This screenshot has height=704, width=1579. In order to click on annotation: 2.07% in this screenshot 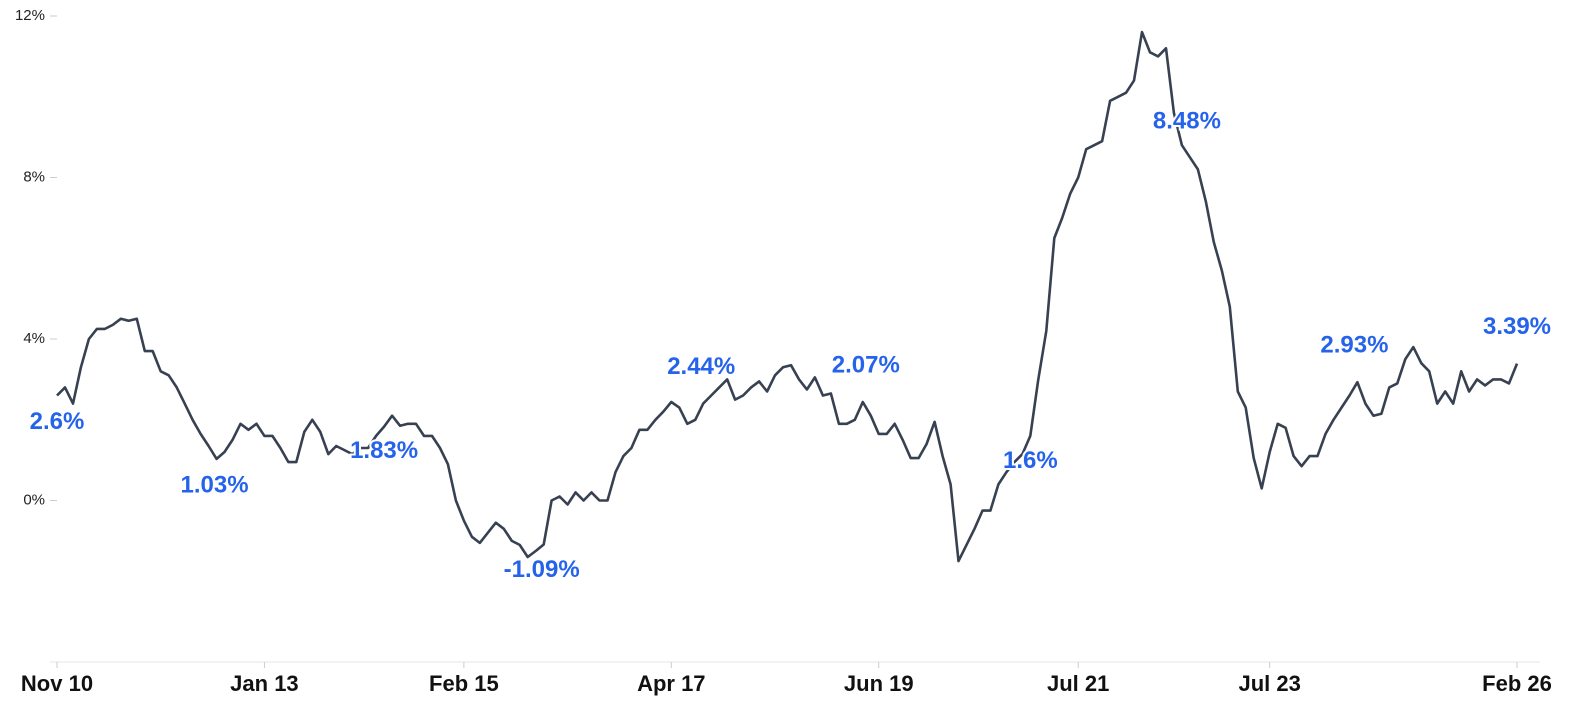, I will do `click(866, 364)`.